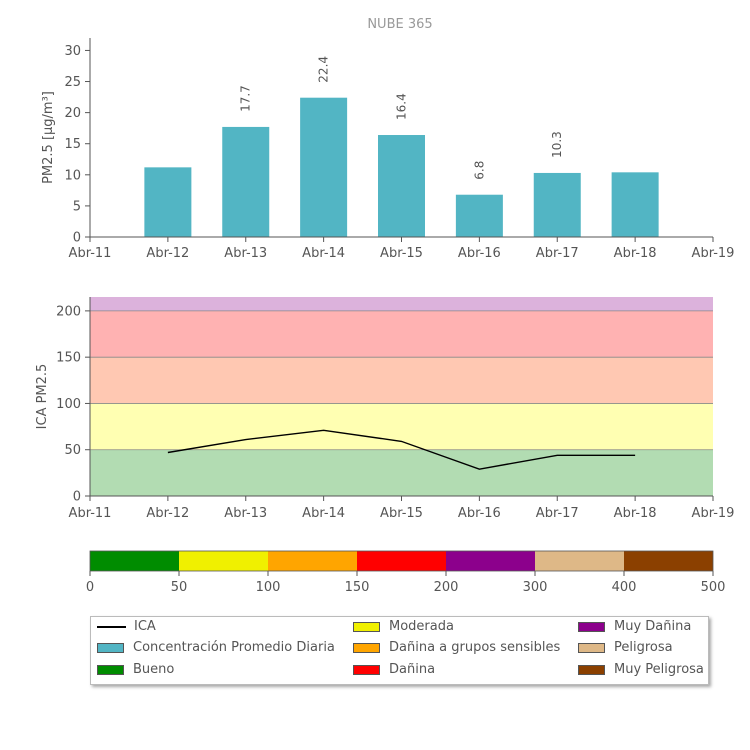 This screenshot has height=750, width=750. Describe the element at coordinates (357, 587) in the screenshot. I see `colorbar-tick-label: 150` at that location.